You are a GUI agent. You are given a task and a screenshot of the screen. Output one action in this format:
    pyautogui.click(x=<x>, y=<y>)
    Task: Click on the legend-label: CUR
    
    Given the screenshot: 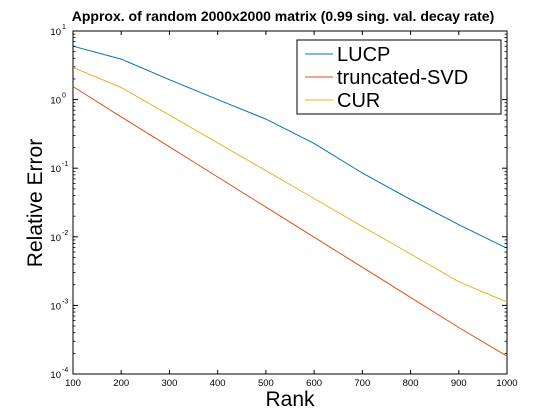 What is the action you would take?
    pyautogui.click(x=358, y=101)
    